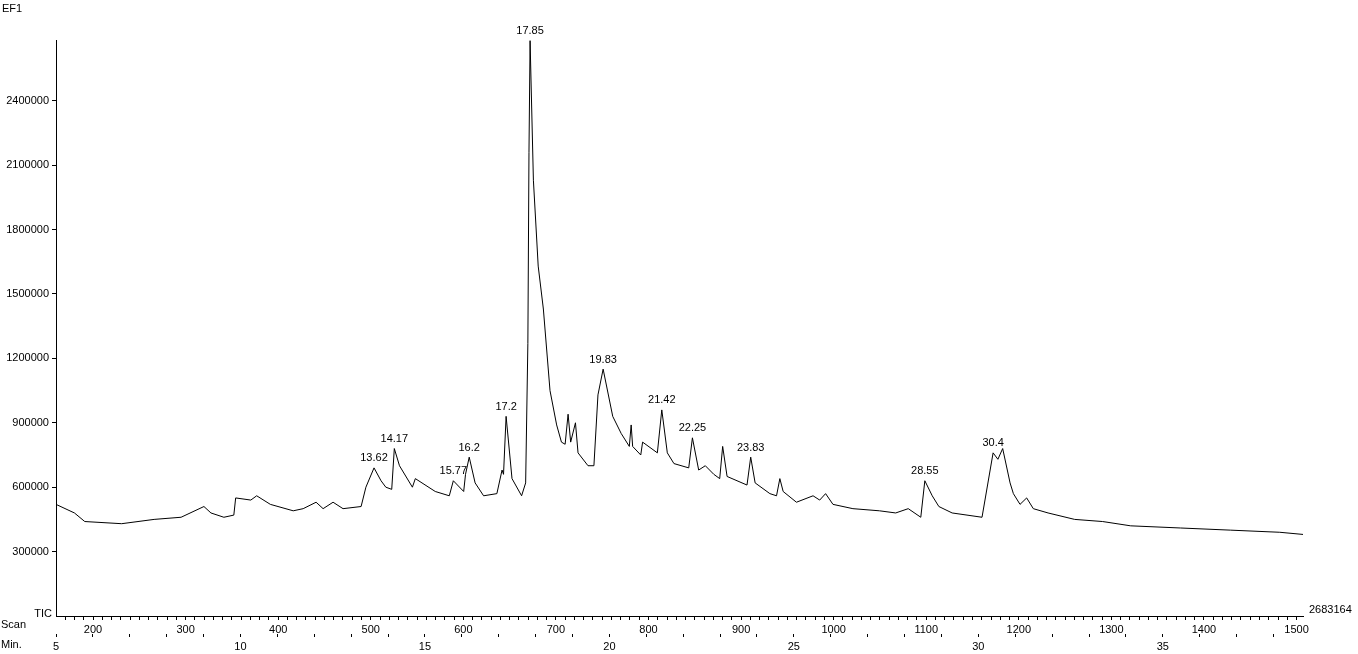 The width and height of the screenshot is (1358, 654). What do you see at coordinates (27, 164) in the screenshot?
I see `y-tick-label: 2100000` at bounding box center [27, 164].